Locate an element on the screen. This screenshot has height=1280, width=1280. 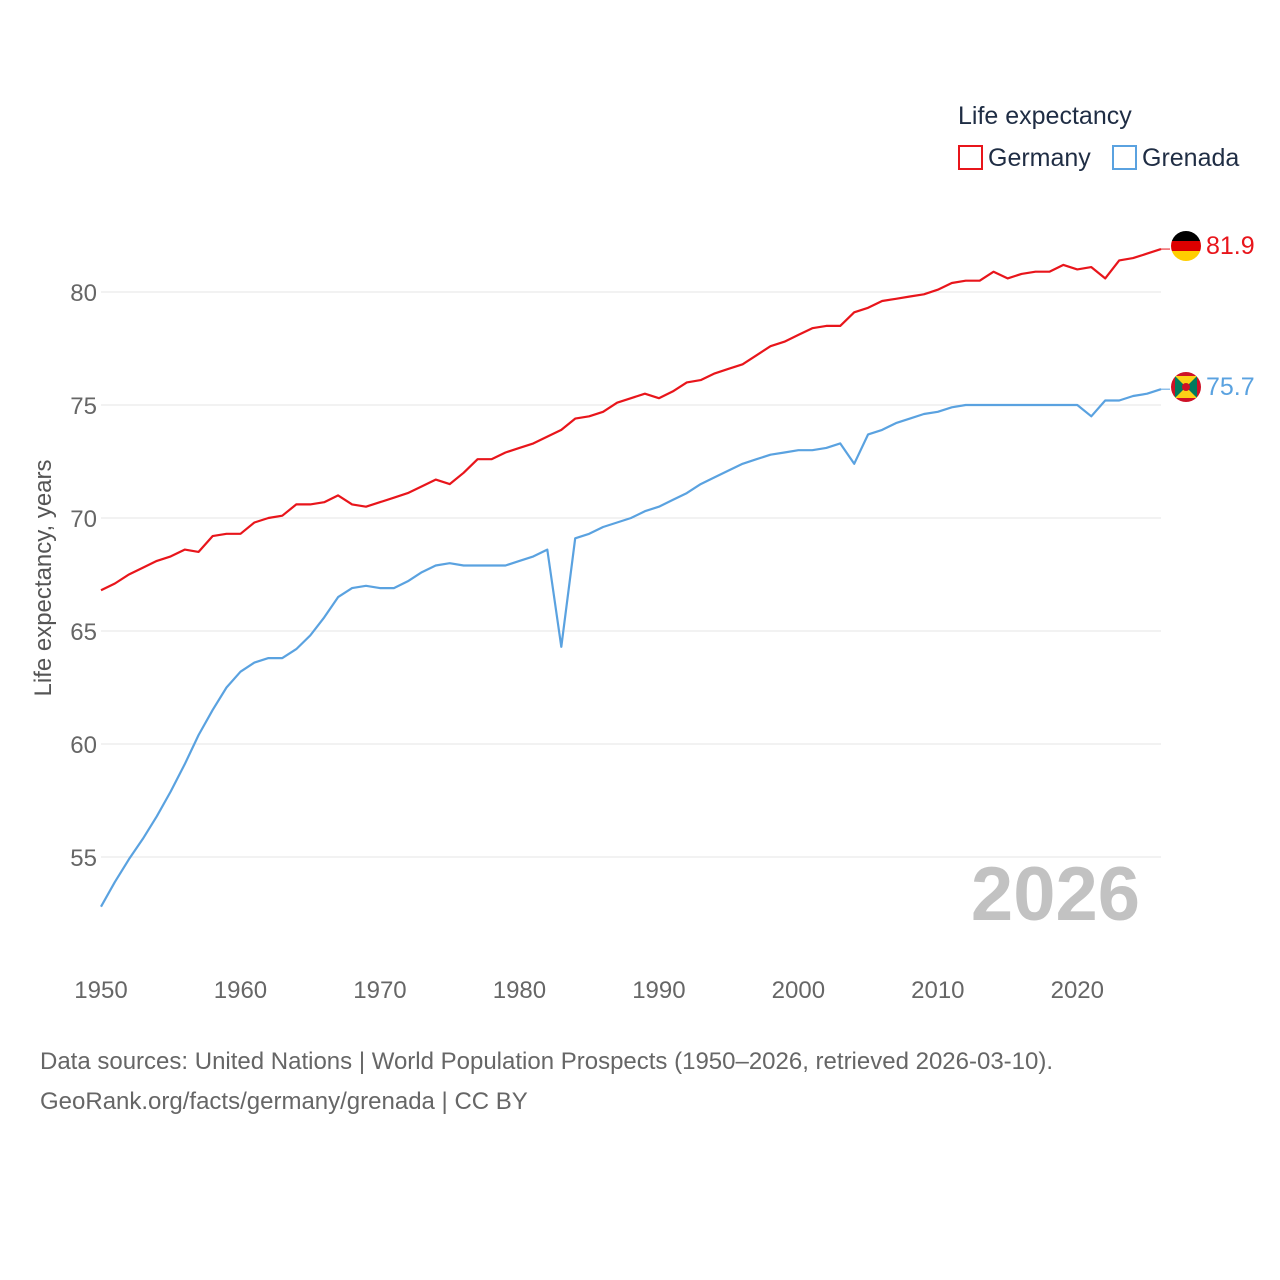
legend-label-grenada: Grenada is located at coordinates (1190, 158).